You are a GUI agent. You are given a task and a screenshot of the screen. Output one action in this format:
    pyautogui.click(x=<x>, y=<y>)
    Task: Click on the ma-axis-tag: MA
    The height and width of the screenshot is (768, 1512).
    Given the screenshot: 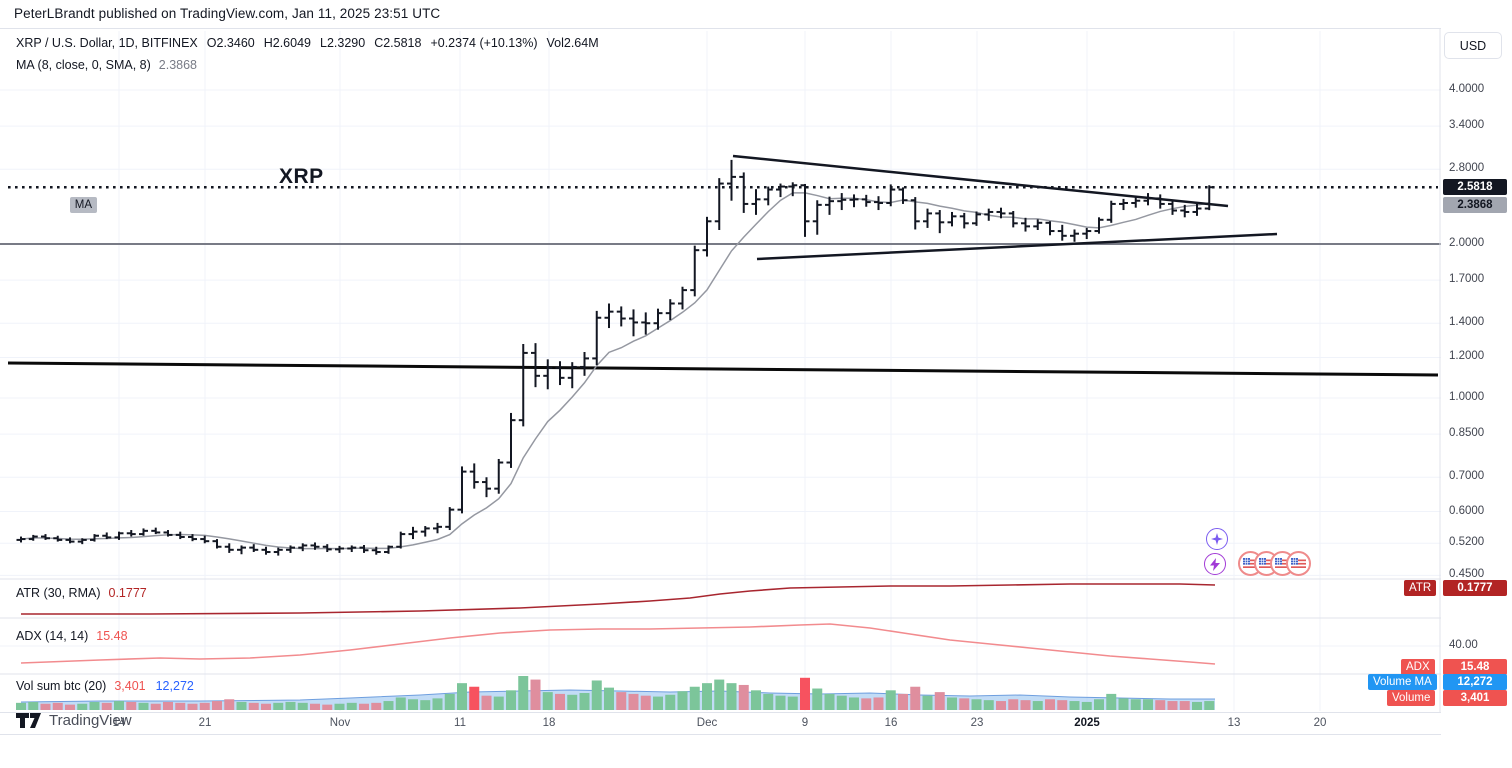 What is the action you would take?
    pyautogui.click(x=83, y=205)
    